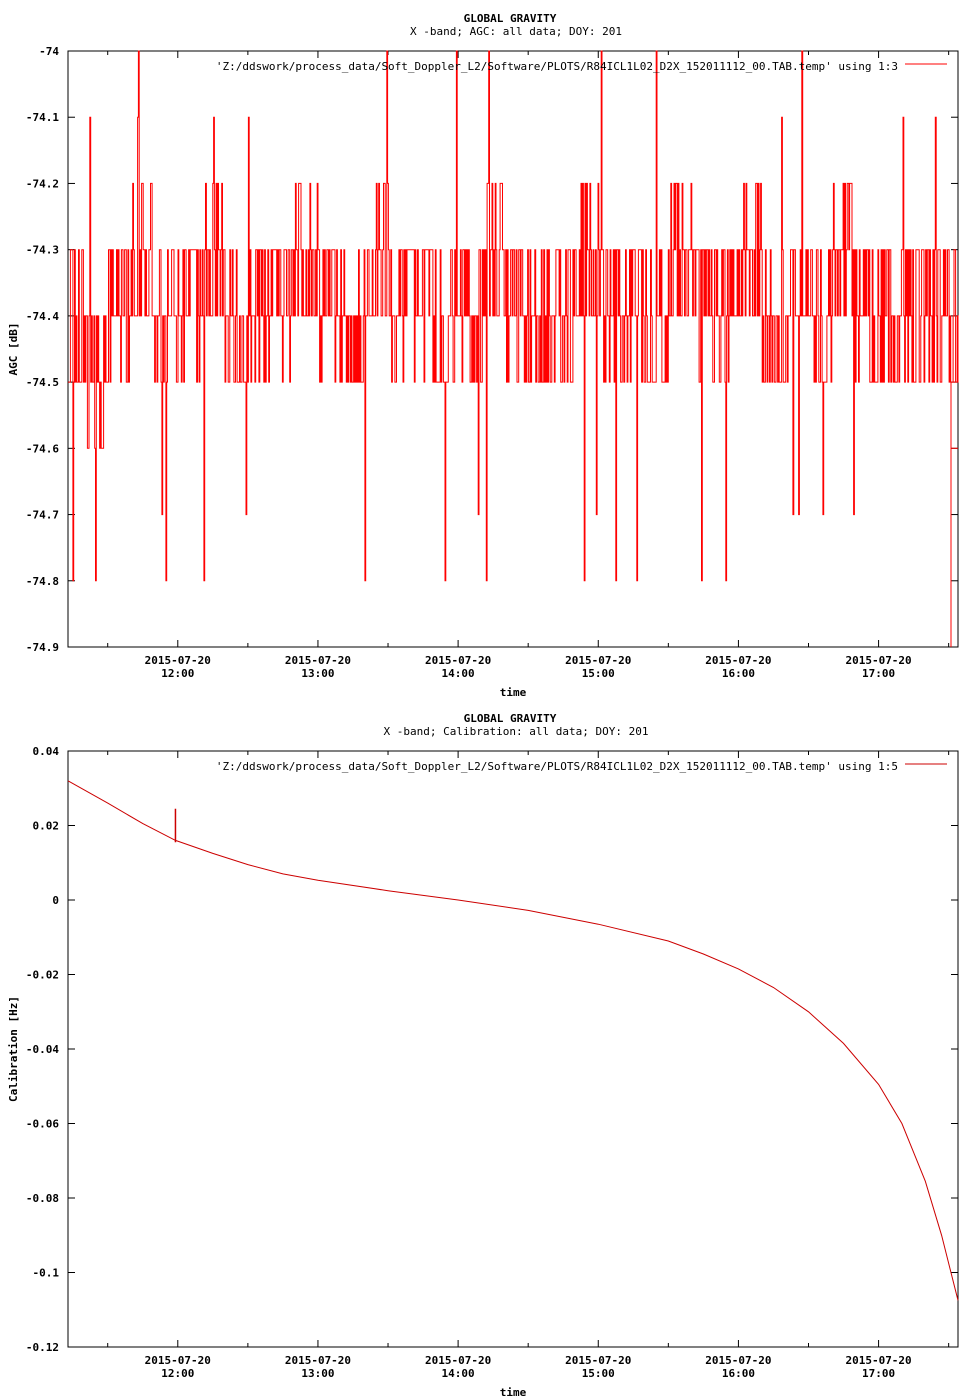 The height and width of the screenshot is (1400, 980). What do you see at coordinates (42, 448) in the screenshot?
I see `agc-y-tick-label: -74.6` at bounding box center [42, 448].